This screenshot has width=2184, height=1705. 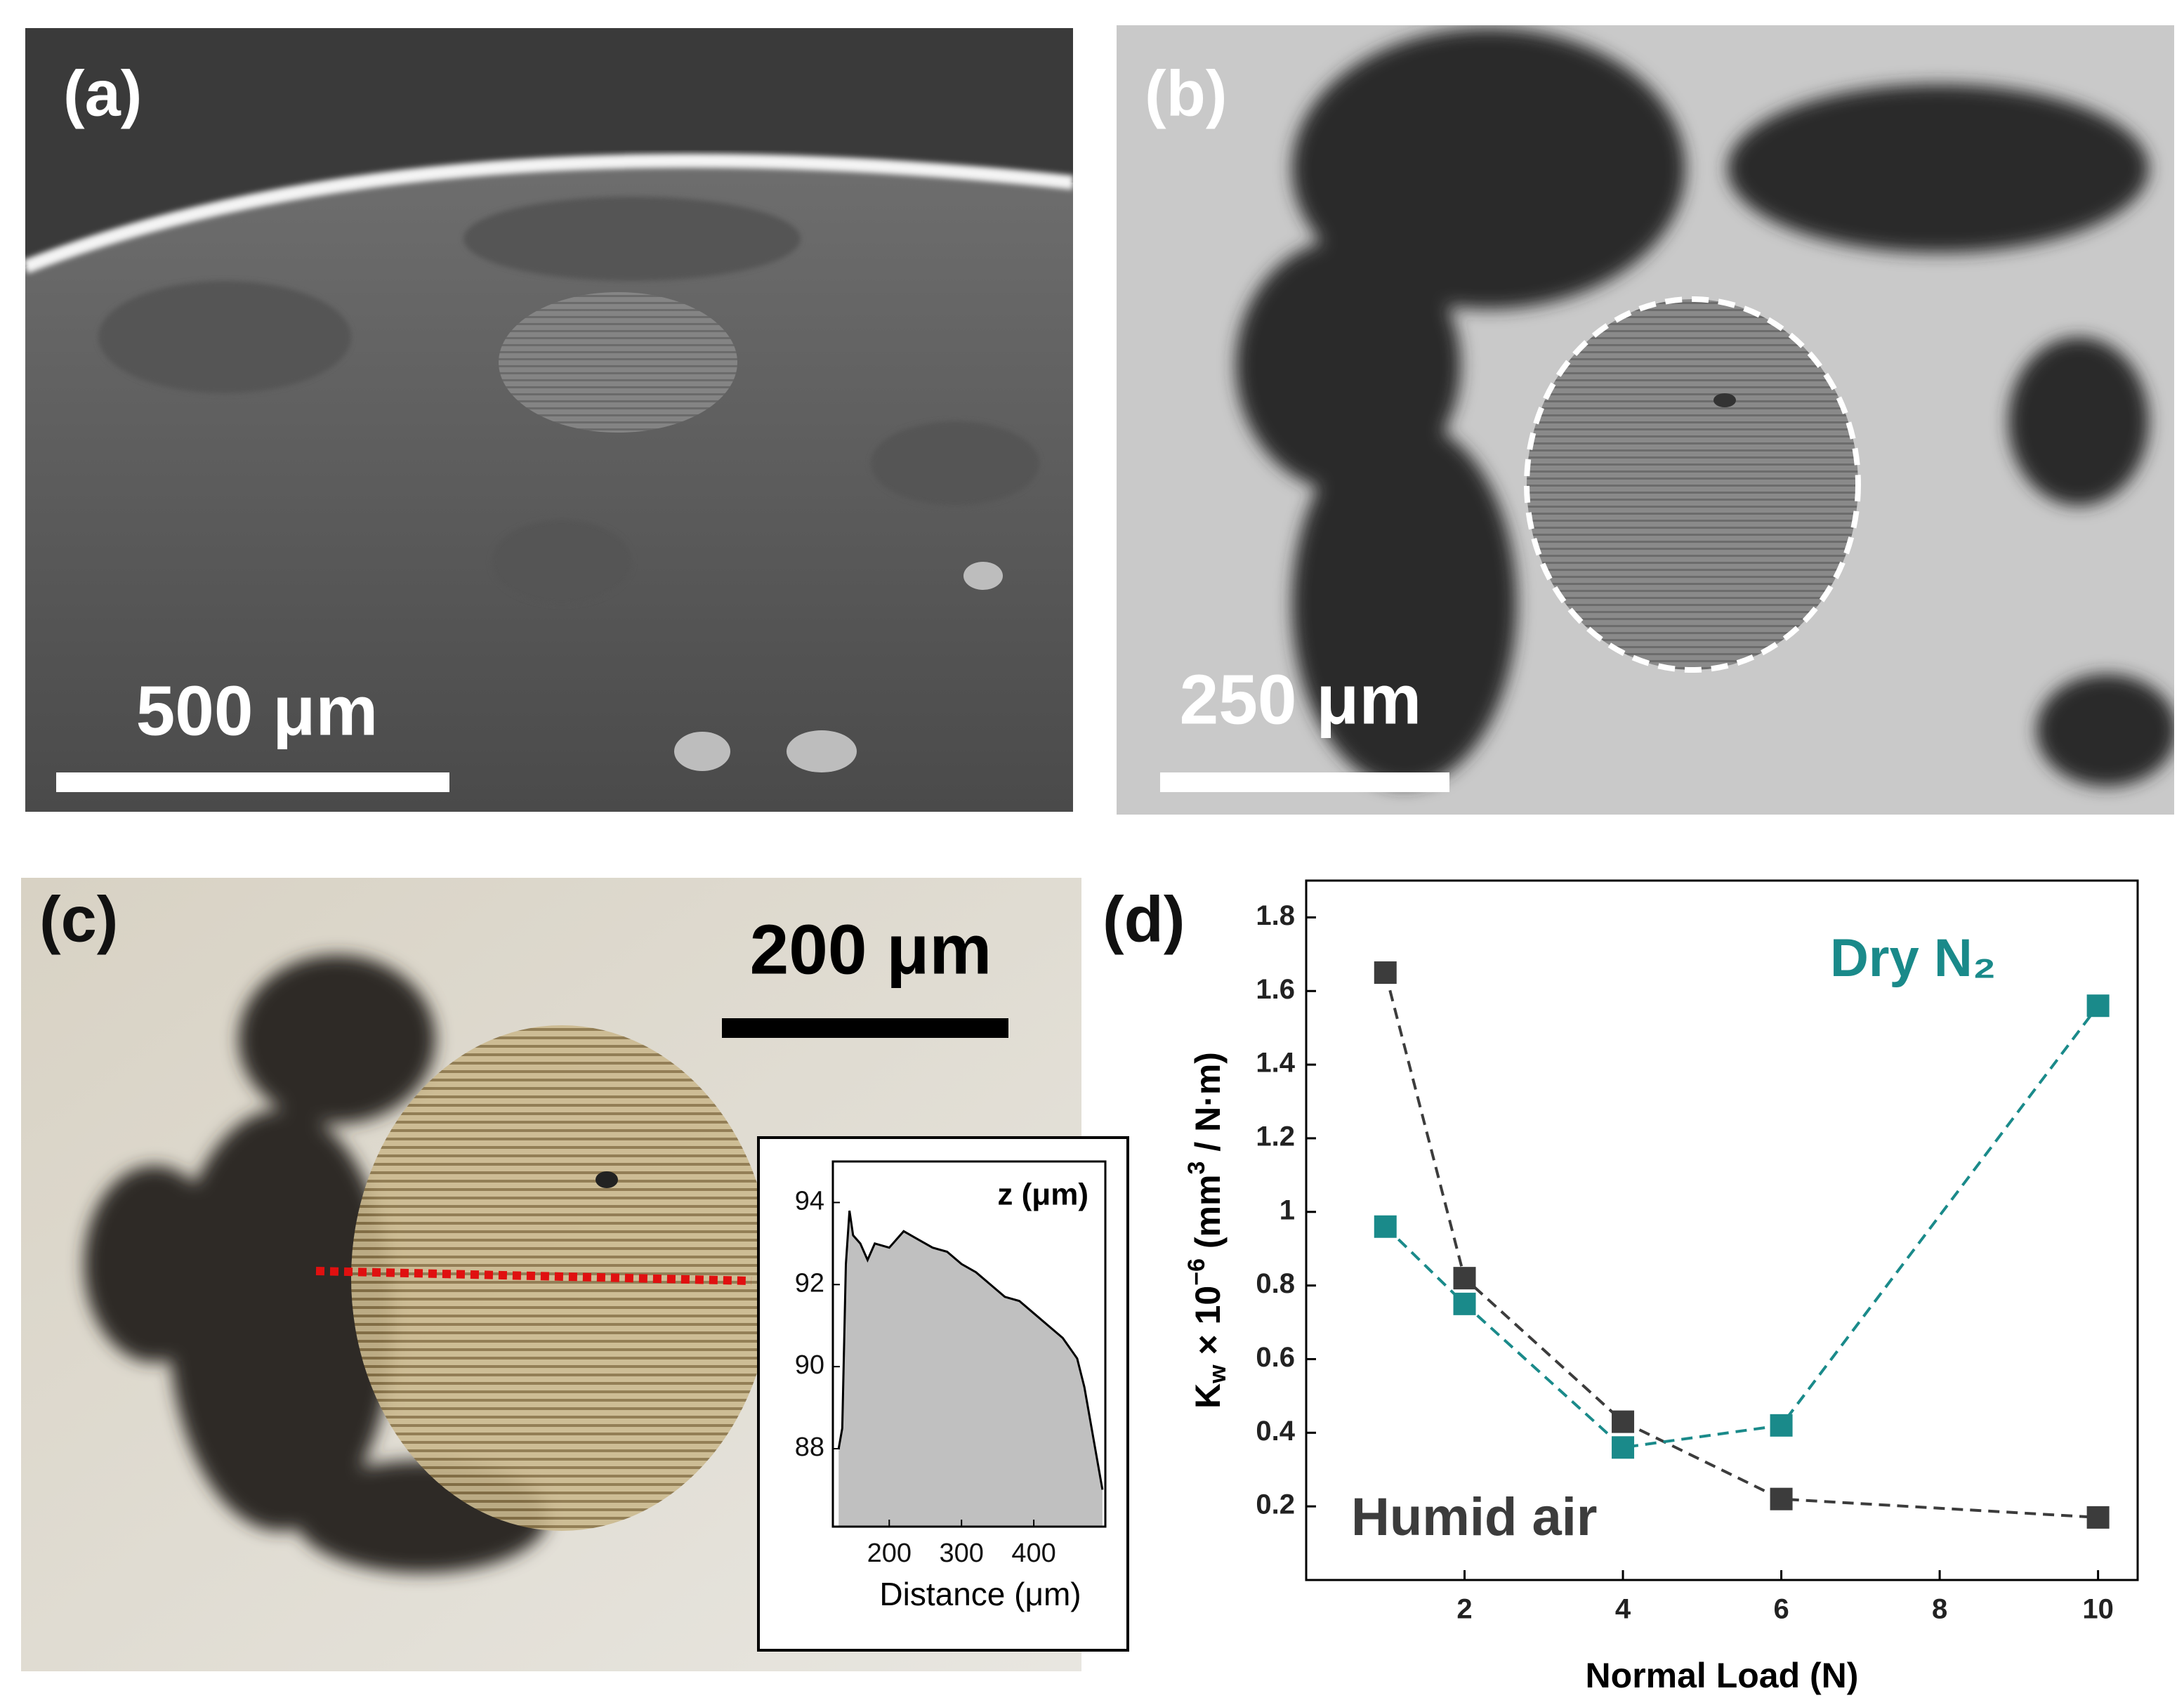 What do you see at coordinates (1275, 989) in the screenshot?
I see `y-tick-label: 1.6` at bounding box center [1275, 989].